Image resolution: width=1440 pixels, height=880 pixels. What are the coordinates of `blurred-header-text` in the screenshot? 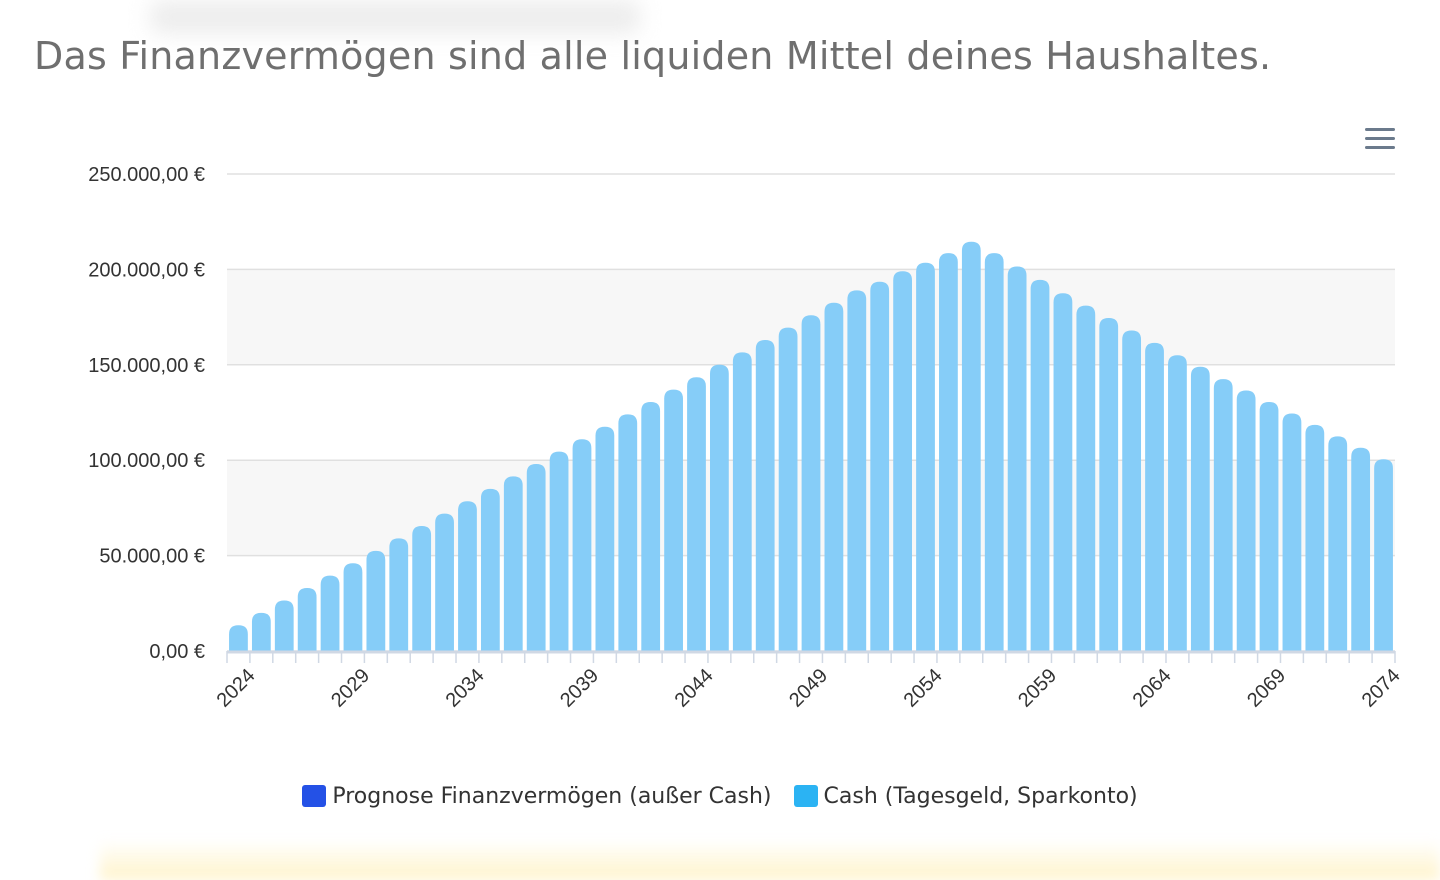 It's located at (395, 17).